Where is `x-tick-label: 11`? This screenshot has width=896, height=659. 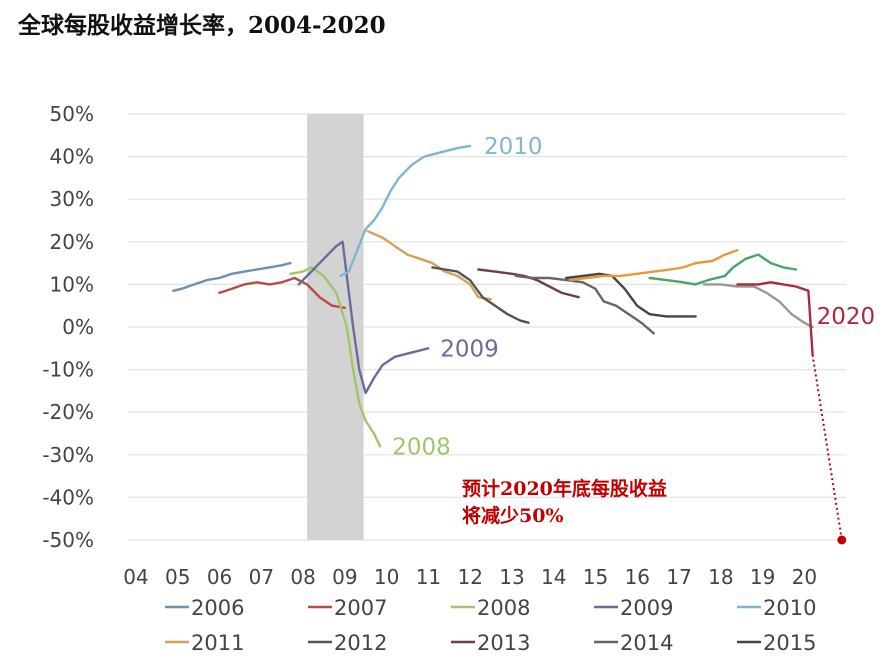
x-tick-label: 11 is located at coordinates (428, 577).